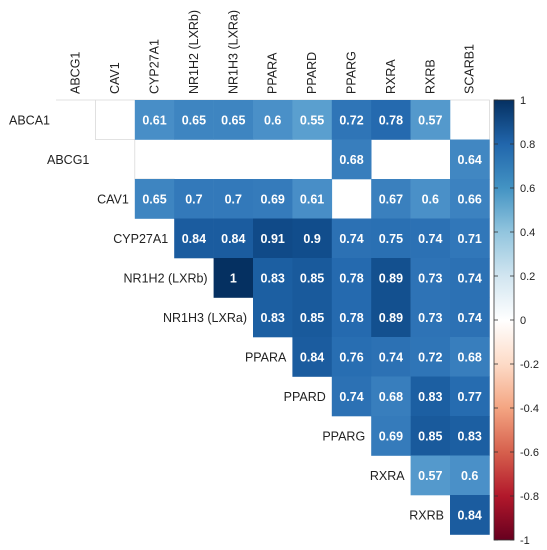  What do you see at coordinates (527, 189) in the screenshot?
I see `legend-tick-label: 0.6` at bounding box center [527, 189].